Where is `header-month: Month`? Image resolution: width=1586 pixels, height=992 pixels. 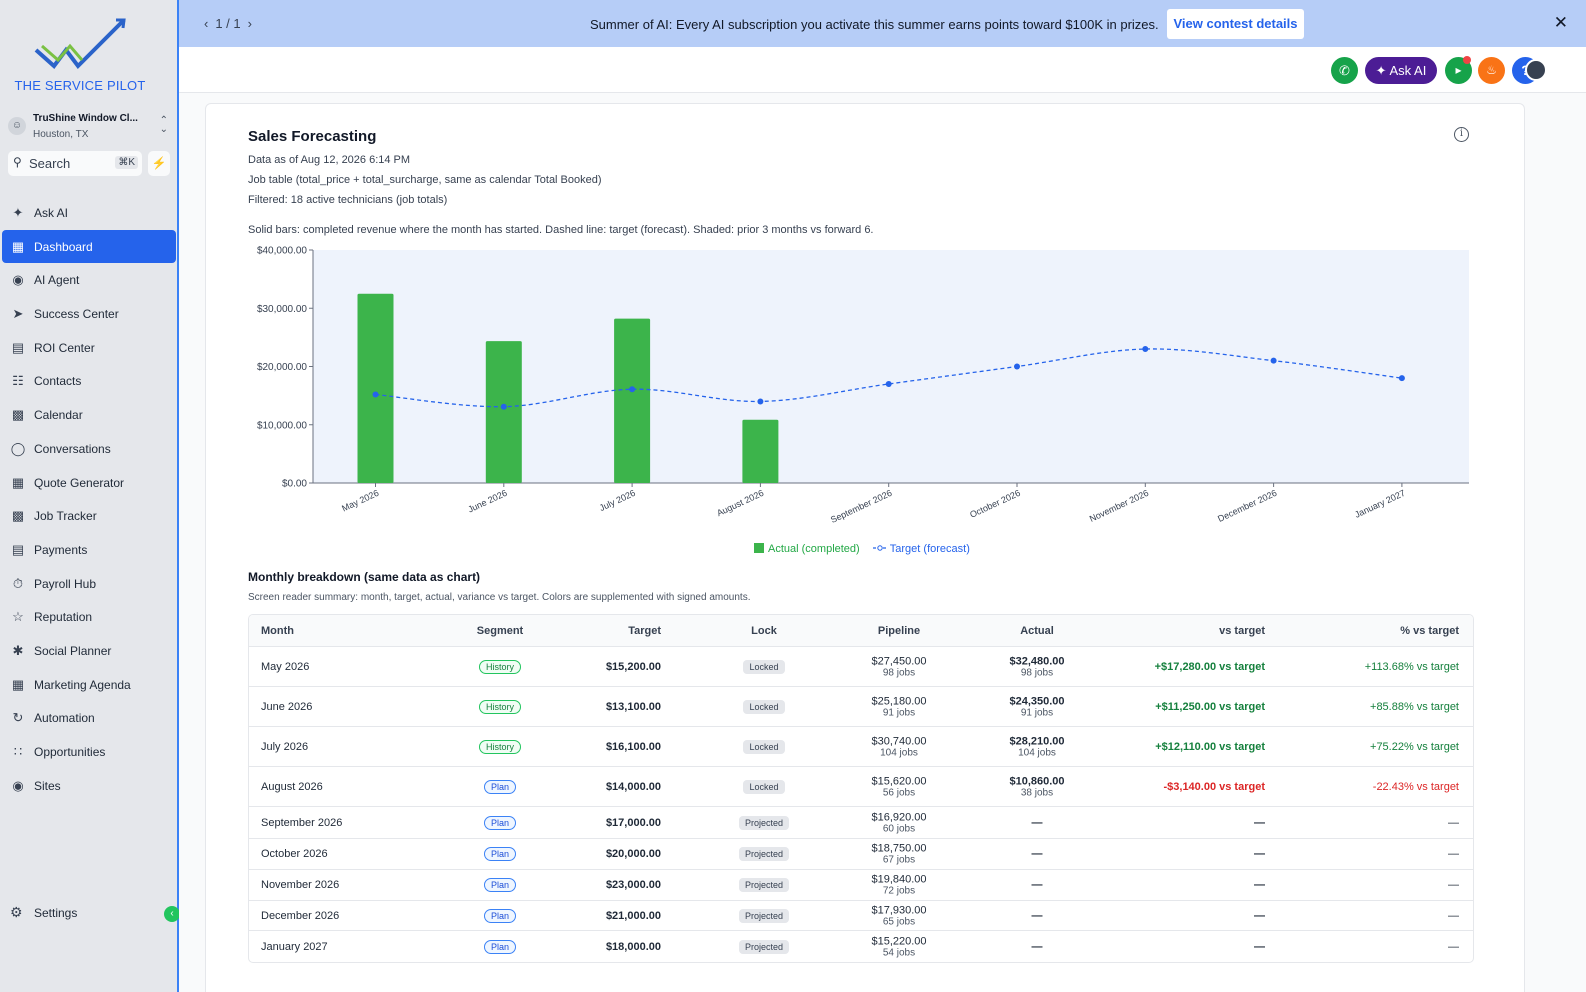 header-month: Month is located at coordinates (277, 630).